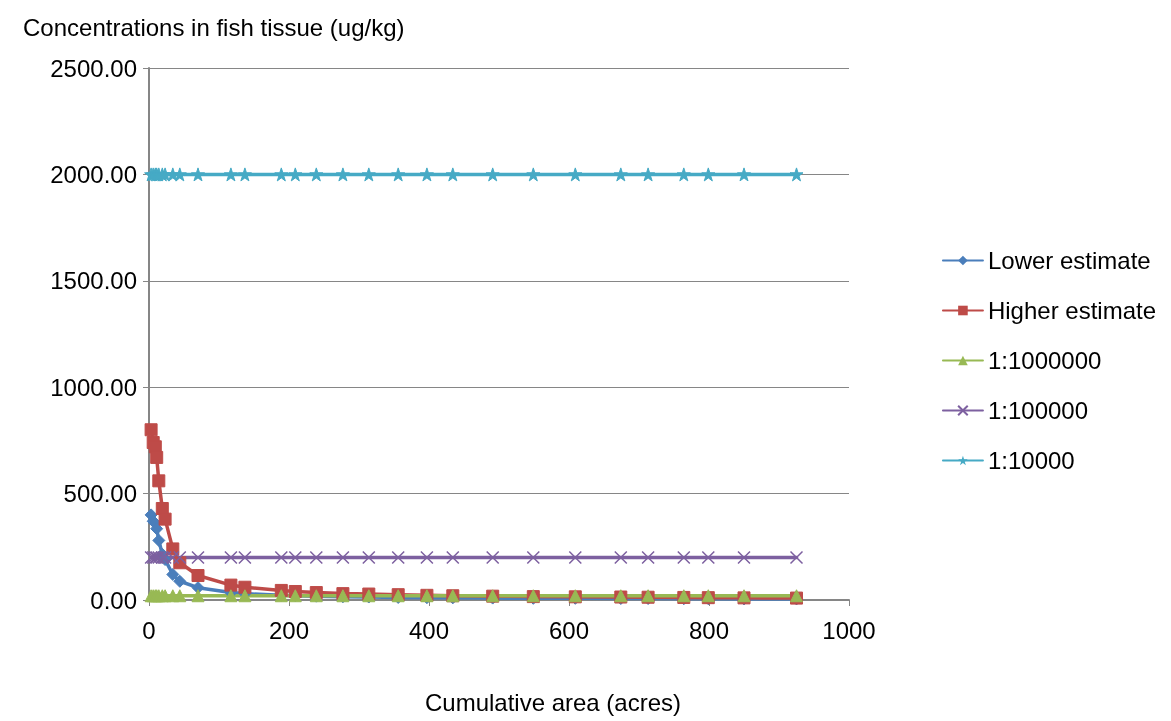 This screenshot has width=1171, height=721. What do you see at coordinates (289, 630) in the screenshot?
I see `x-tick-label: 200` at bounding box center [289, 630].